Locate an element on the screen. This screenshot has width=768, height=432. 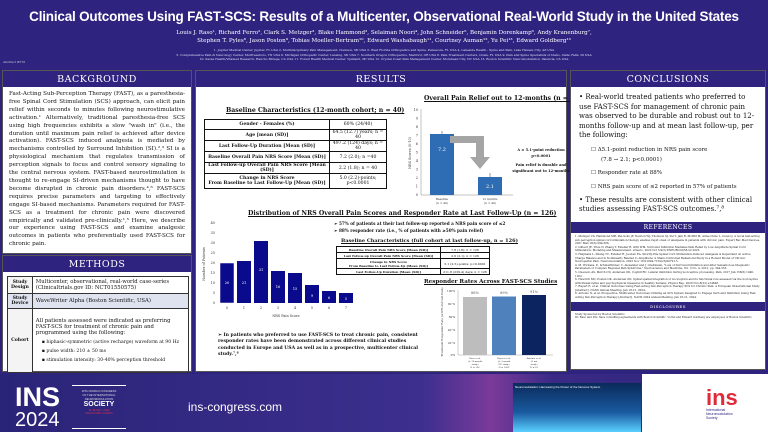
methods-key: Study Design is located at coordinates (20, 285).